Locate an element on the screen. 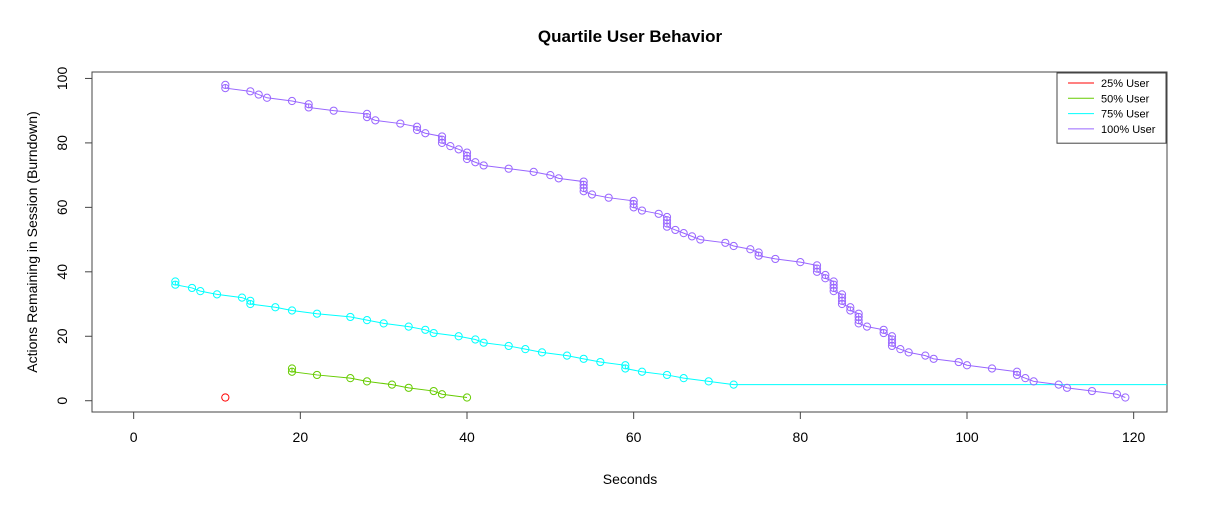 Image resolution: width=1228 pixels, height=512 pixels. legend: 25% User 50% User 75% User 100% User is located at coordinates (1111, 108).